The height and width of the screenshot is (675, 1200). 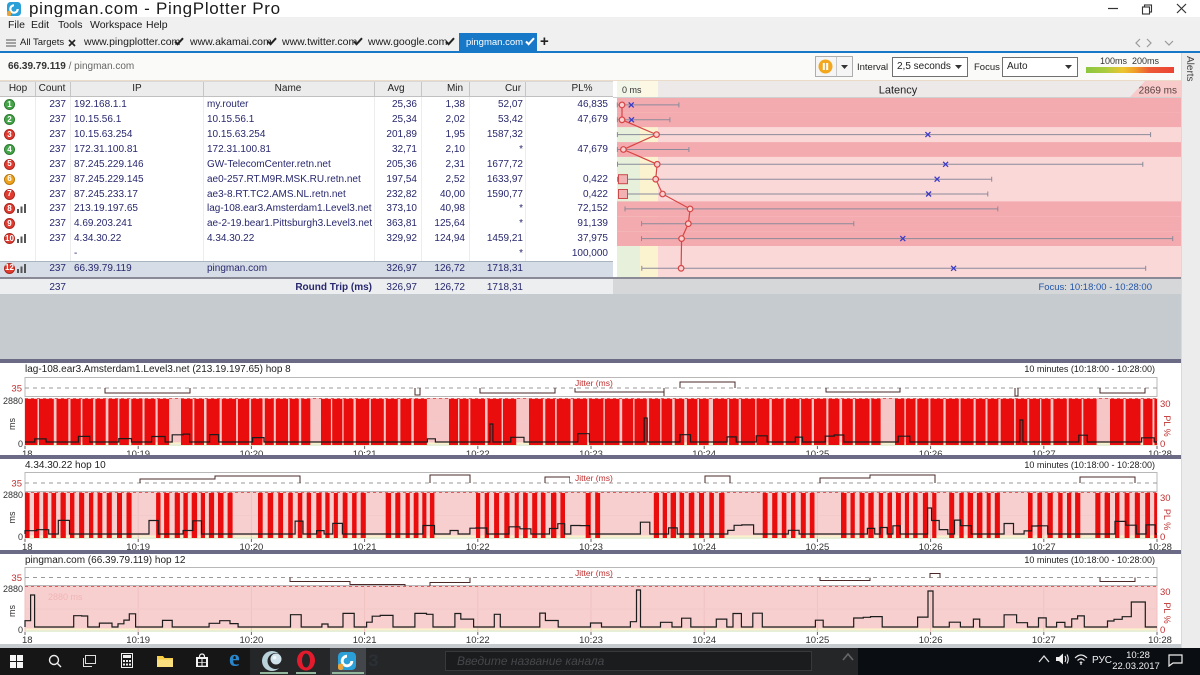 I want to click on svg-text: 0 ms, so click(x=632, y=90).